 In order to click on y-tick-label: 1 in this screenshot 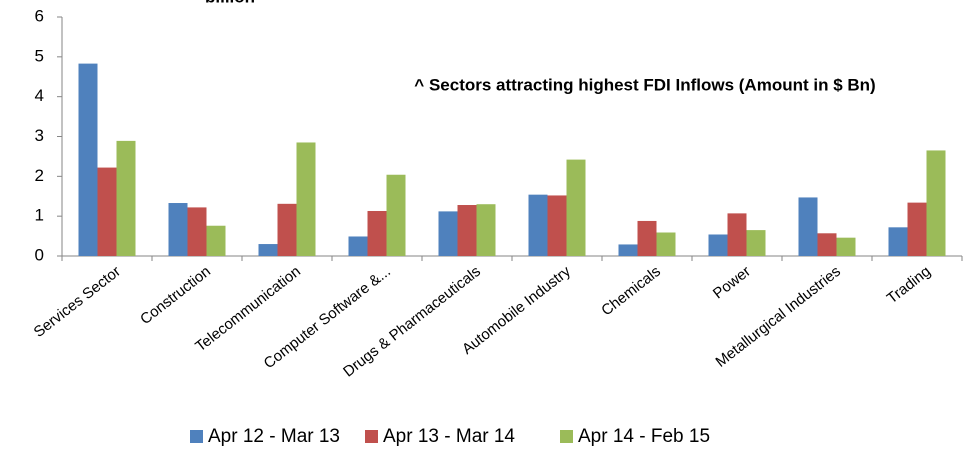, I will do `click(39, 215)`.